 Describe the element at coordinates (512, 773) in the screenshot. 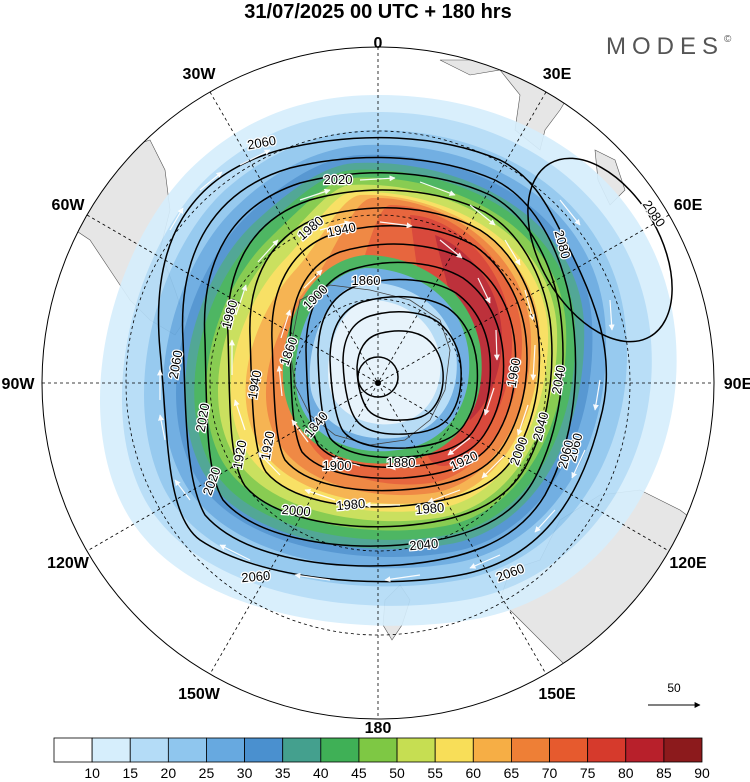

I see `colorbar-label: 65` at that location.